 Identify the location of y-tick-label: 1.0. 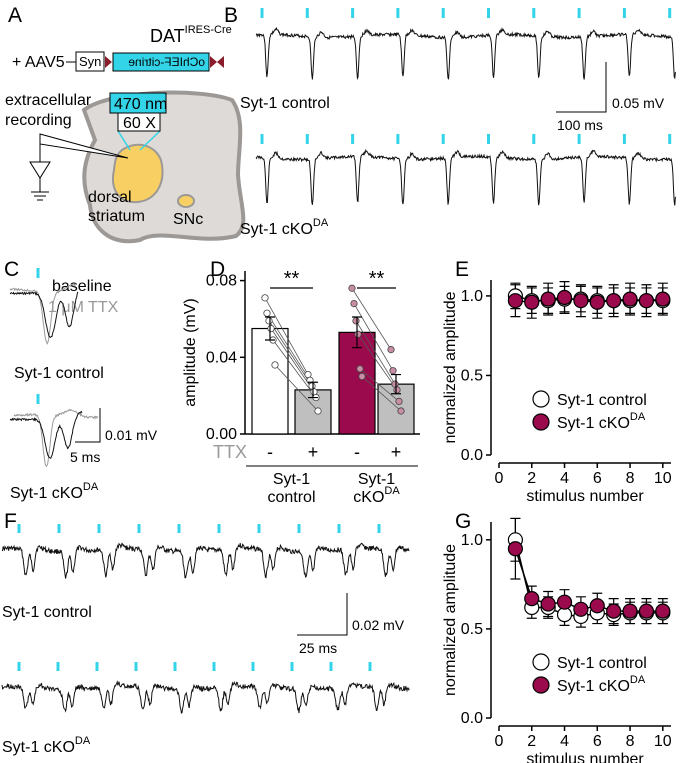
(472, 296).